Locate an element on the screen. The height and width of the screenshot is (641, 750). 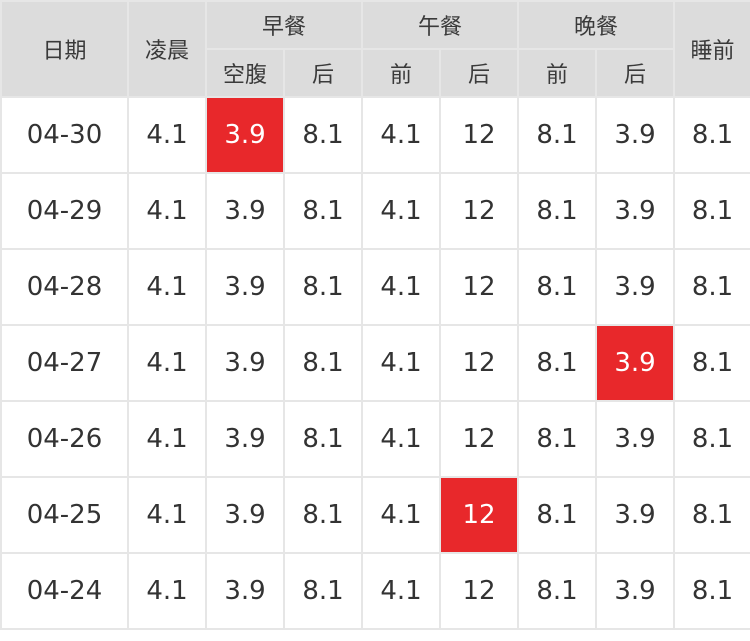
header-lunch-before: 前 is located at coordinates (401, 73).